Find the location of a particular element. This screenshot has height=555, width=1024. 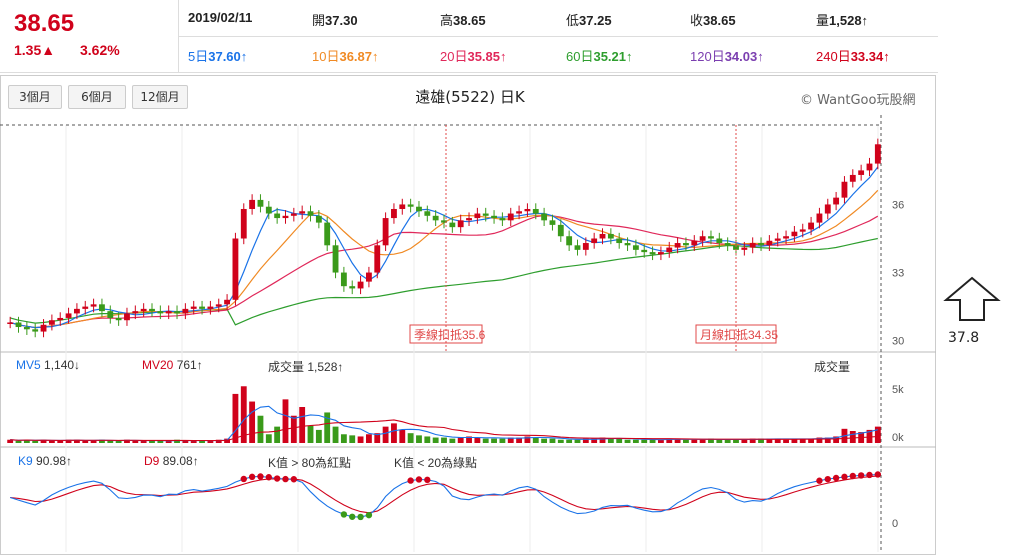

d-label: D9 89.08↑ is located at coordinates (171, 461).